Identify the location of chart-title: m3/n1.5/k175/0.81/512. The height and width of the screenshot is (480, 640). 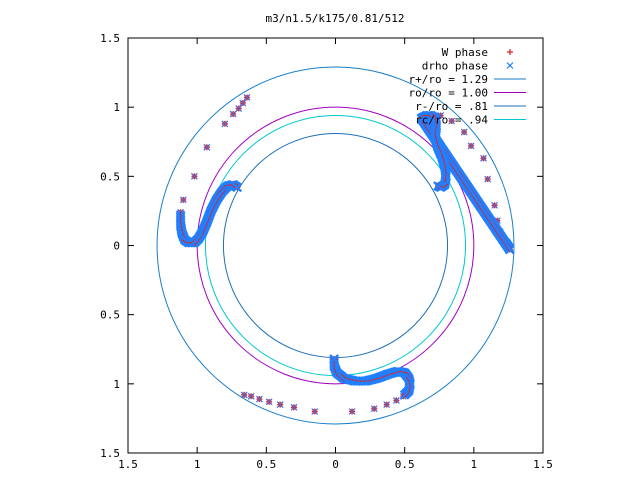
(334, 18).